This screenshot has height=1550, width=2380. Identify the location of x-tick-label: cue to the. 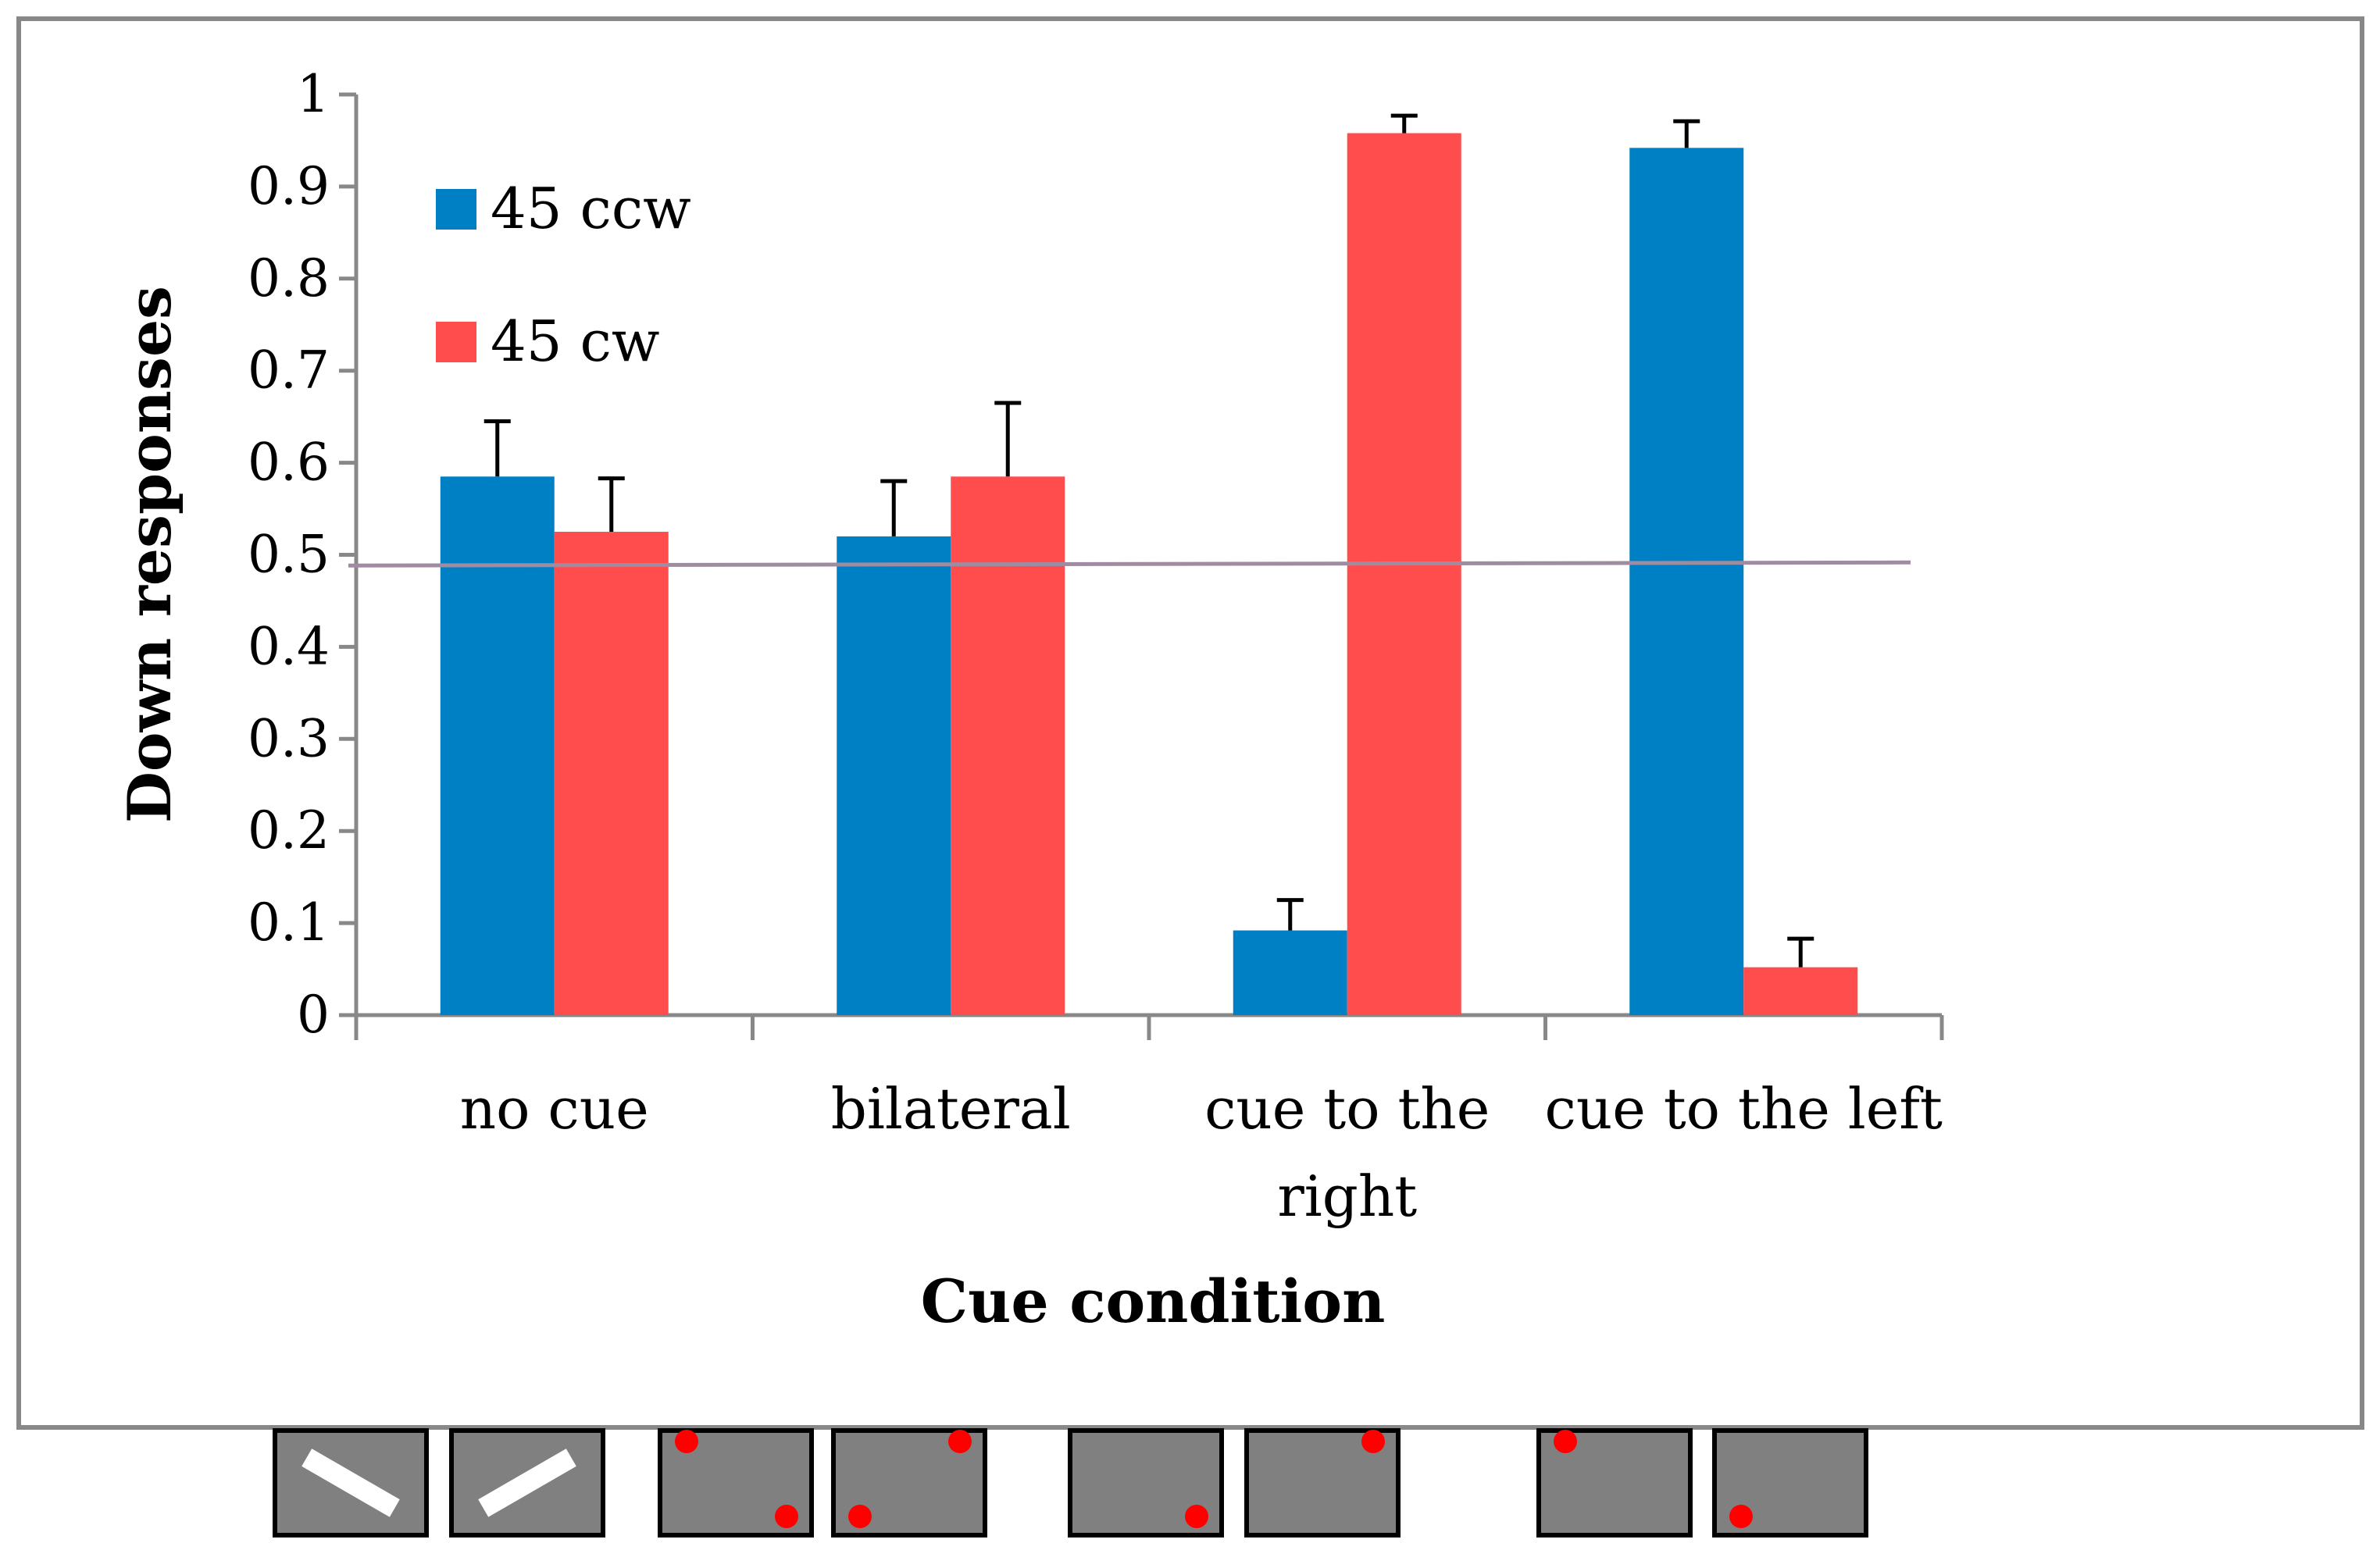
(1347, 1109).